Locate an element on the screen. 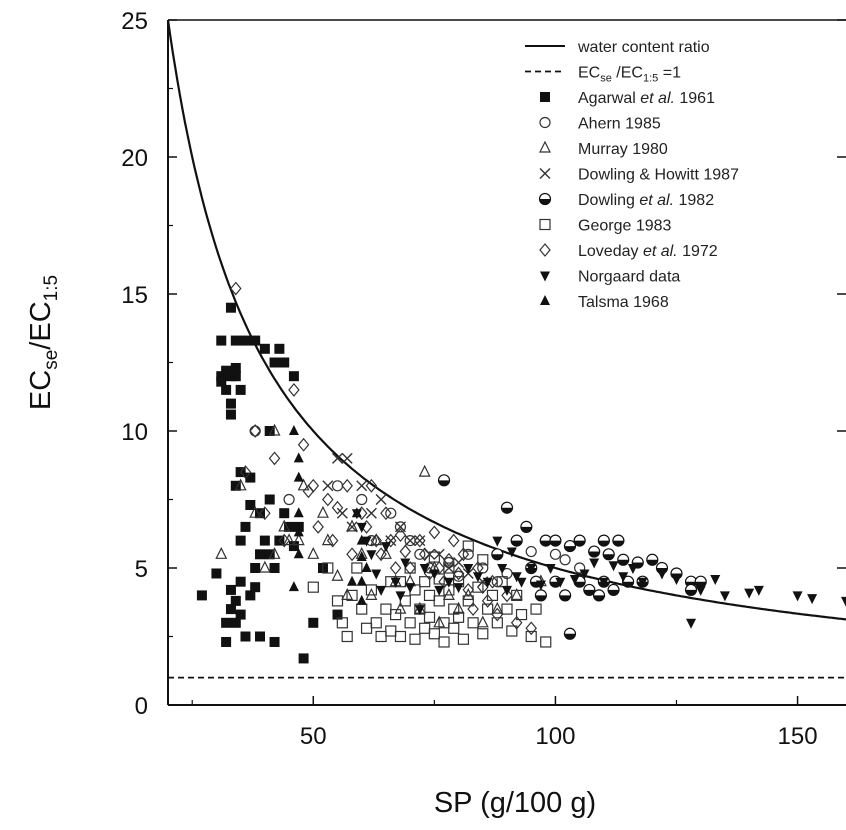 This screenshot has height=830, width=846. legend-item-talsma: Talsma 1968 is located at coordinates (604, 302).